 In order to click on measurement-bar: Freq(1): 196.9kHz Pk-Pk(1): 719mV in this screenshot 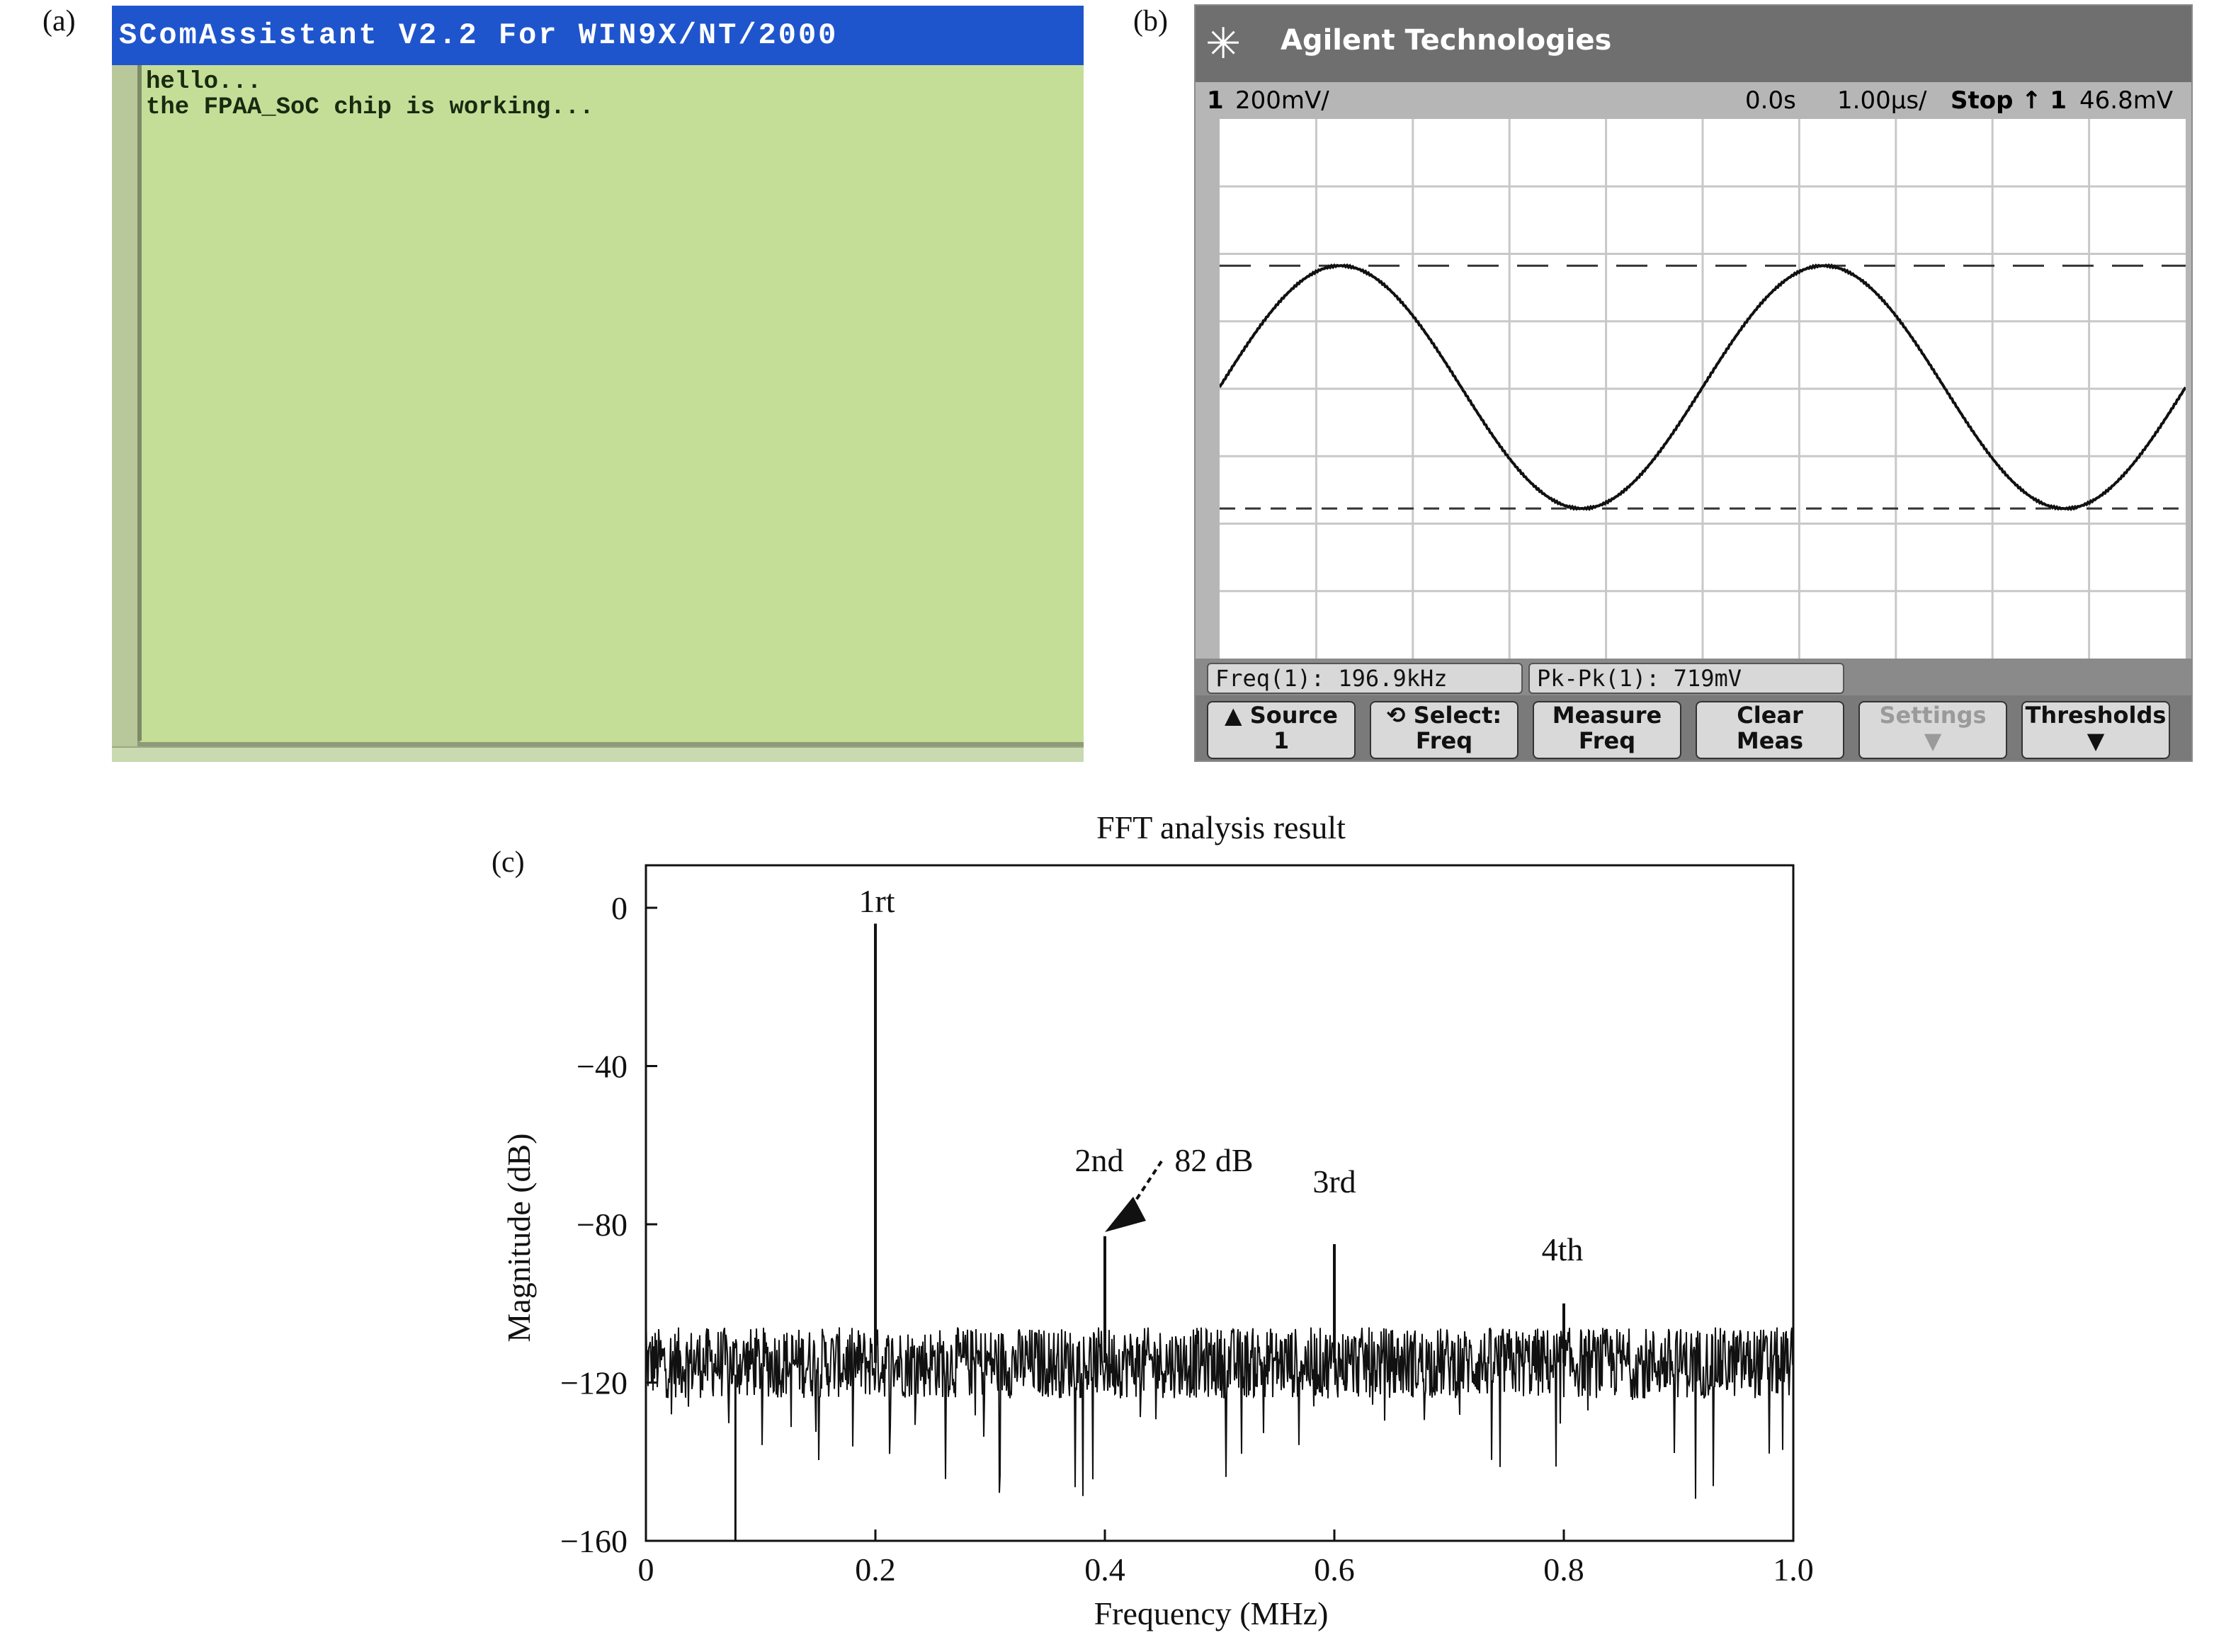, I will do `click(1694, 677)`.